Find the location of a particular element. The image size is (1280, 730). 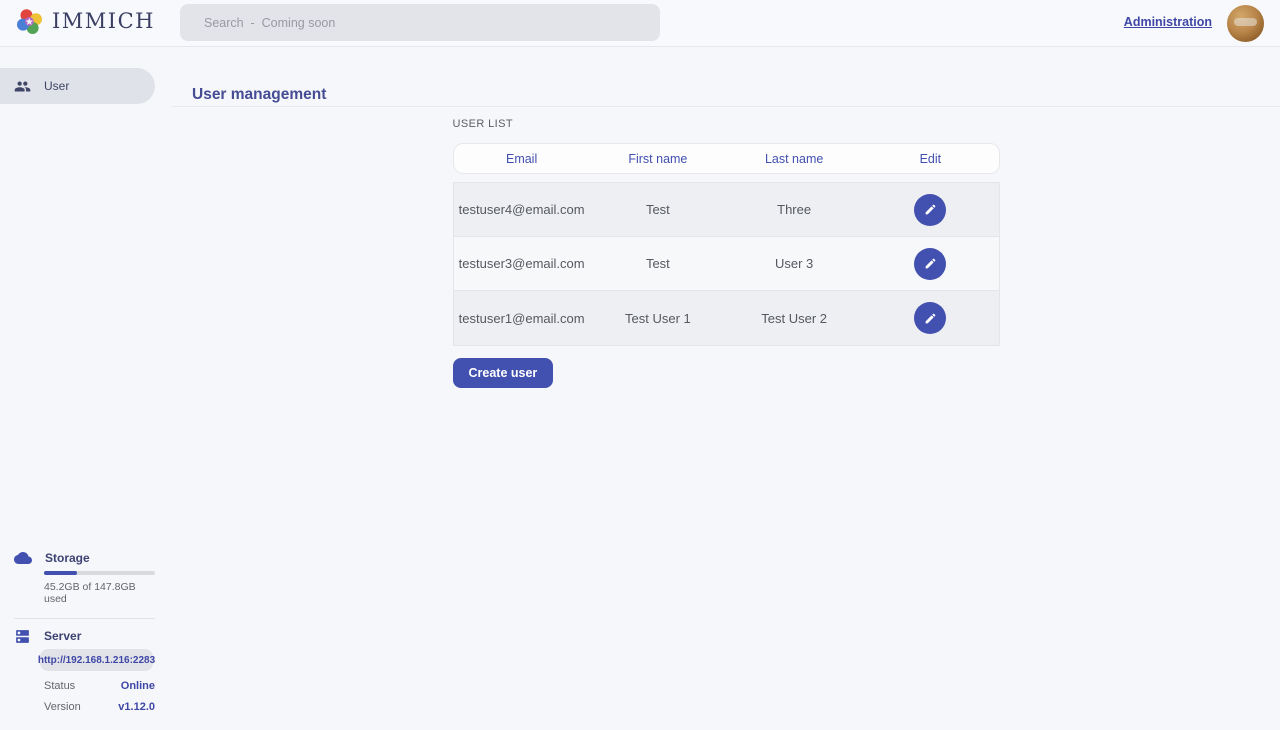

cell-first-name: Test User 1 is located at coordinates (658, 318).